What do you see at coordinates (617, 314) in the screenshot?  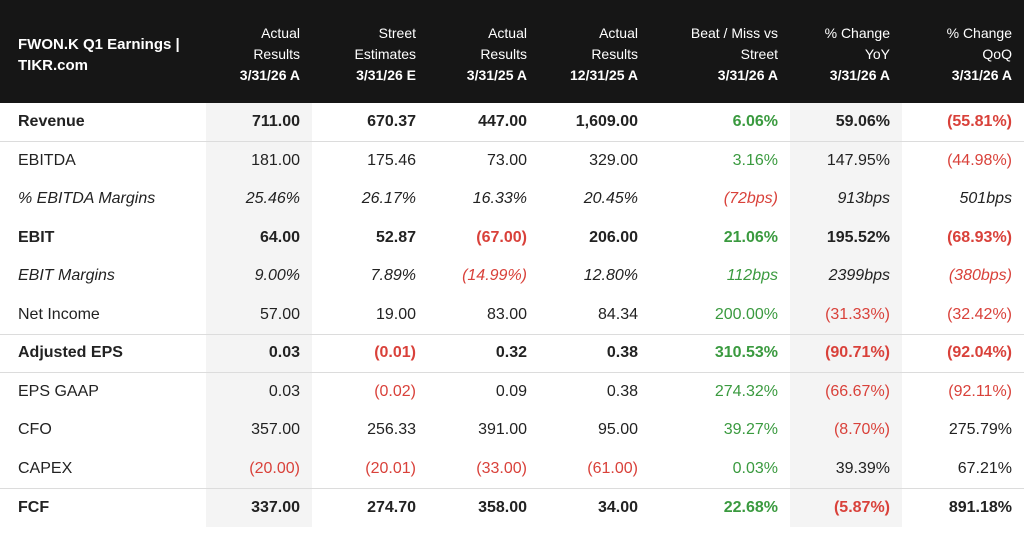 I see `table-cell: 84.34` at bounding box center [617, 314].